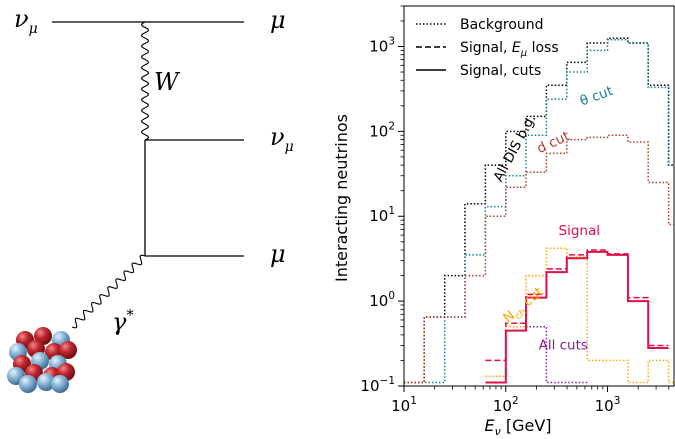 Image resolution: width=675 pixels, height=439 pixels. I want to click on outgoing-muon-bottom-label: μ, so click(278, 254).